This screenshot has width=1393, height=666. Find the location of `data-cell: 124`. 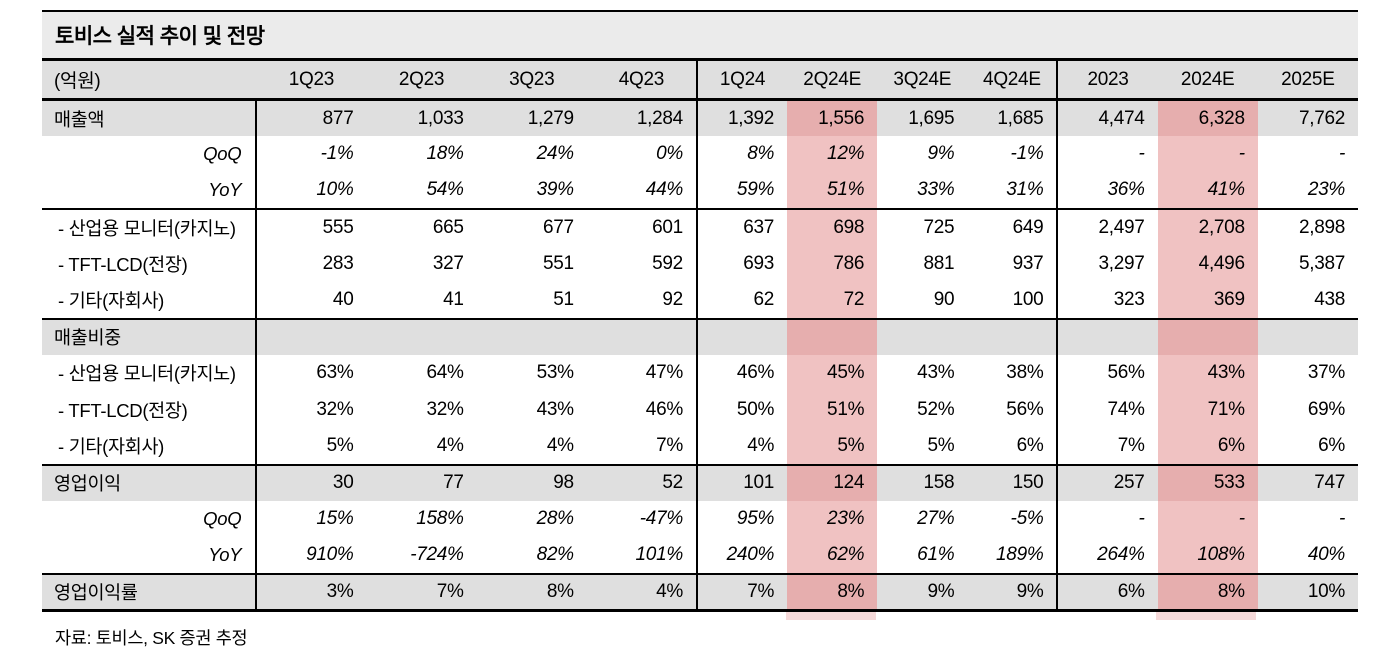

data-cell: 124 is located at coordinates (832, 482).